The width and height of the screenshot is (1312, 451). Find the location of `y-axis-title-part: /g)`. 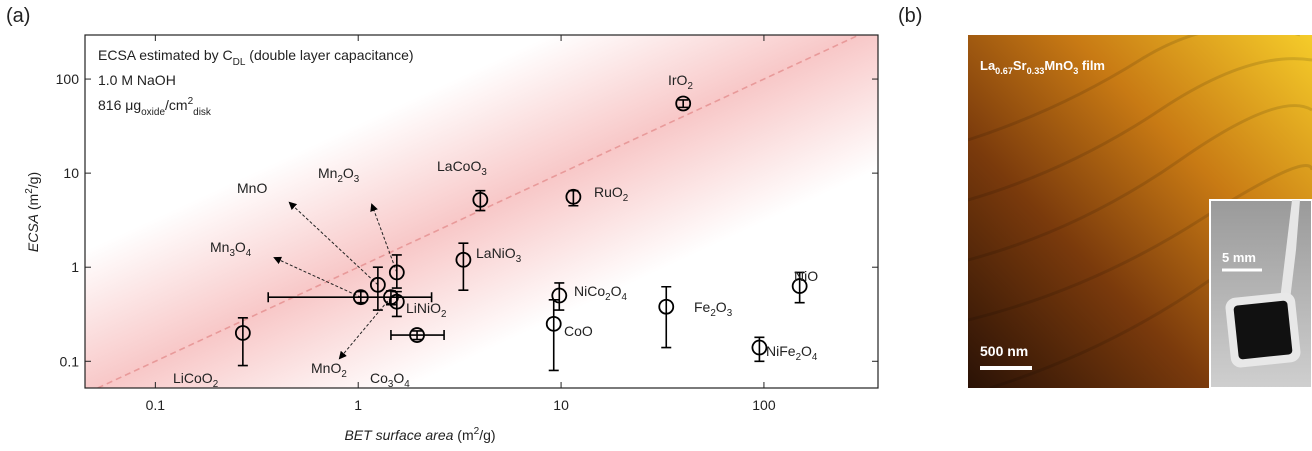

y-axis-title-part: /g) is located at coordinates (33, 180).